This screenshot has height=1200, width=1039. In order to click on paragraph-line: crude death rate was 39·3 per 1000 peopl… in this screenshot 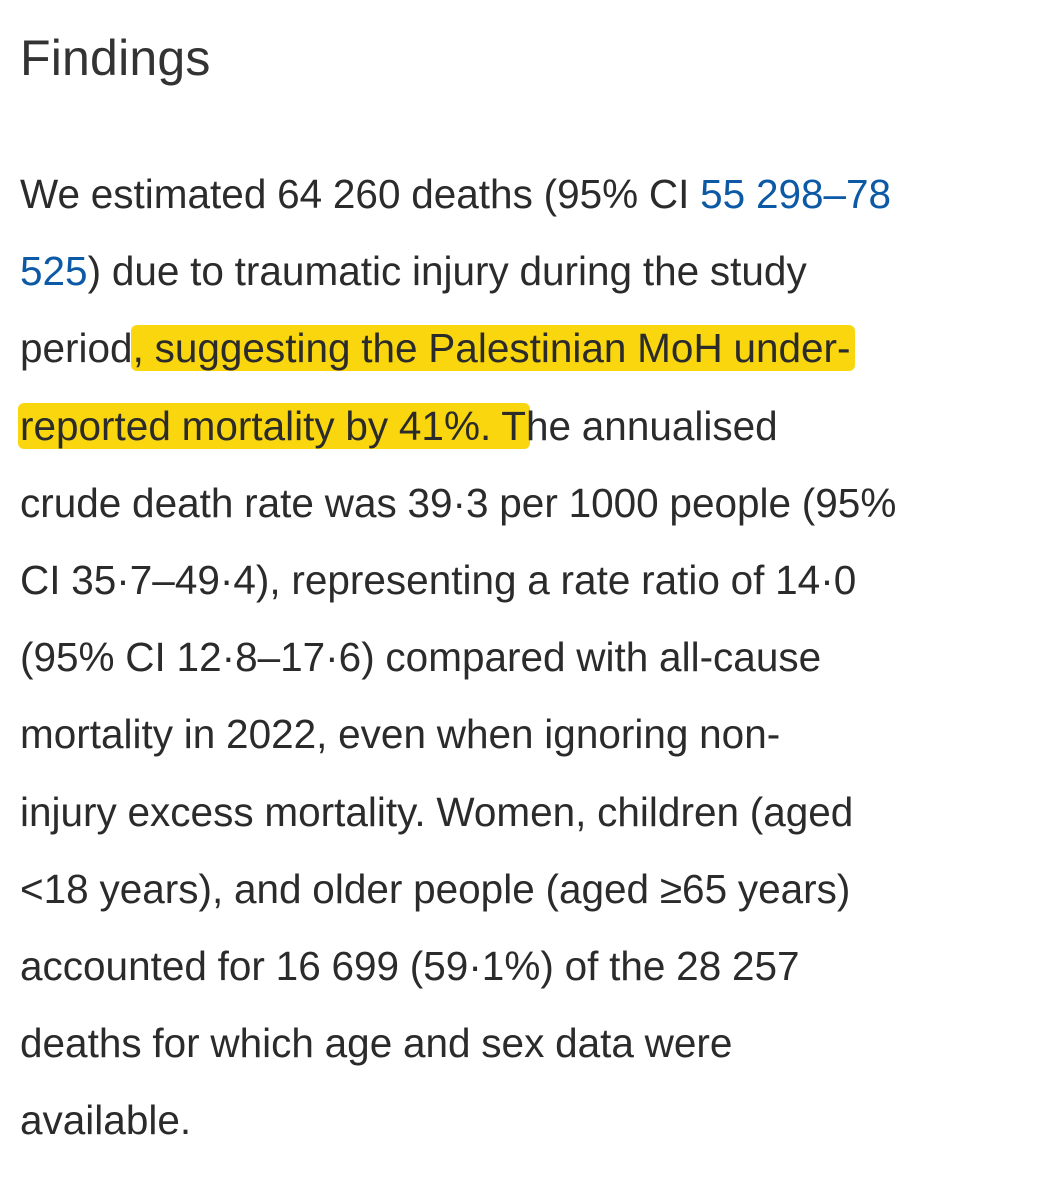, I will do `click(458, 502)`.